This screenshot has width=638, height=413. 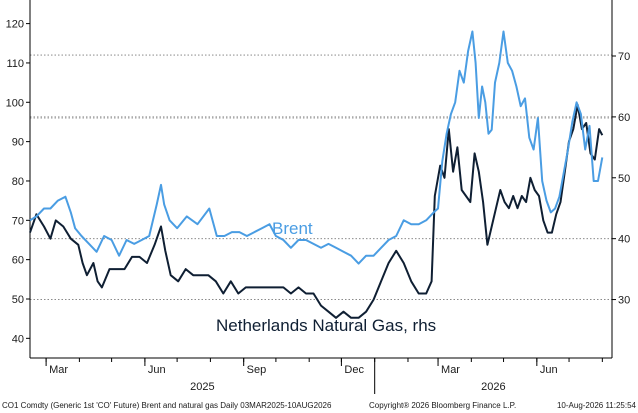 I want to click on x-tick-label-5: Jun, so click(x=549, y=370).